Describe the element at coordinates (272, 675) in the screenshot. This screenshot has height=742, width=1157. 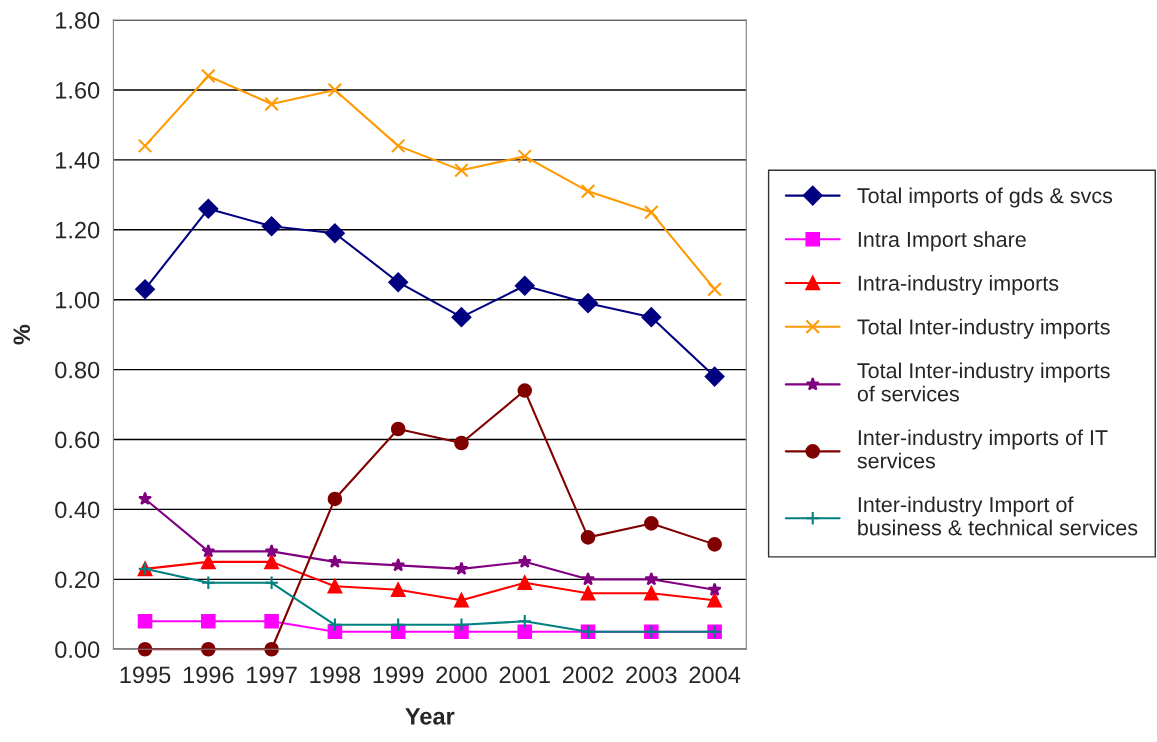
I see `x-tick-label: 1997` at that location.